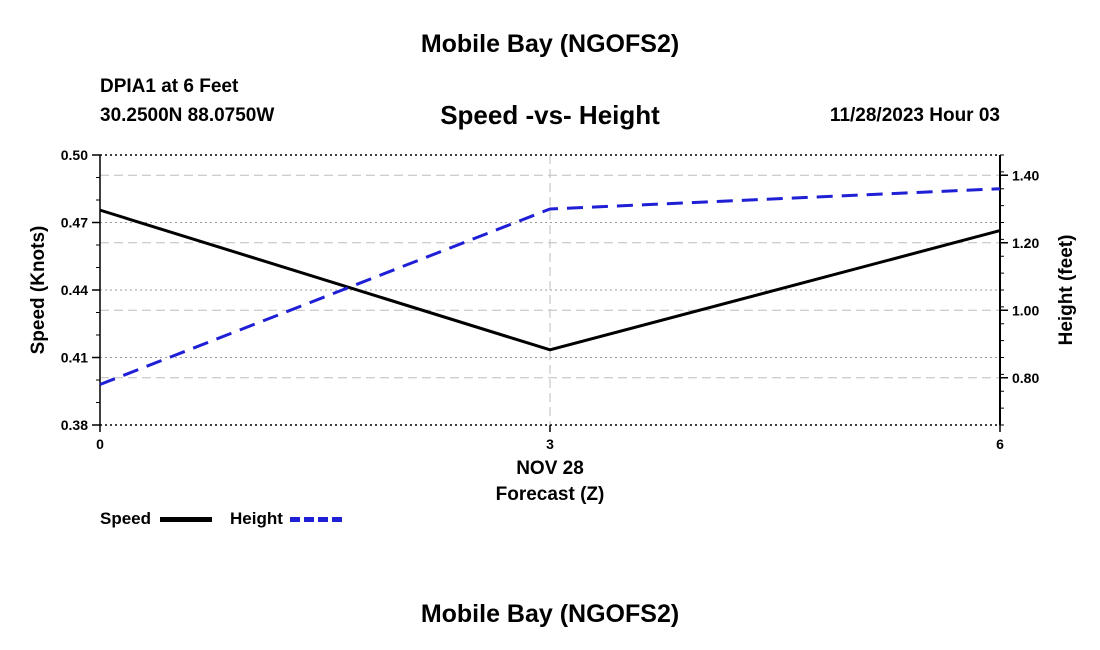 The height and width of the screenshot is (650, 1100). What do you see at coordinates (914, 115) in the screenshot?
I see `forecast-datetime: 11/28/2023 Hour 03` at bounding box center [914, 115].